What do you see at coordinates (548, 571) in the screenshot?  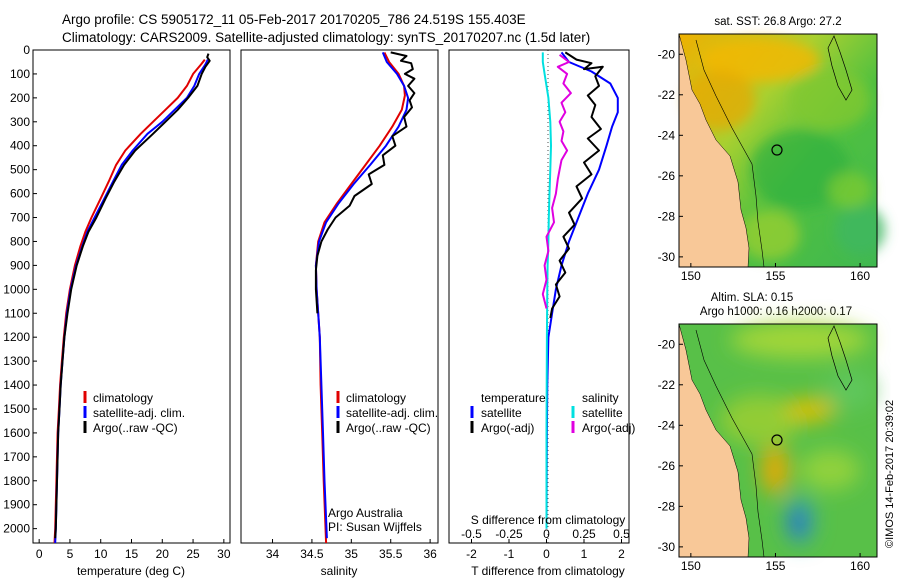 I see `t-difference-xlabel: T difference from climatology` at bounding box center [548, 571].